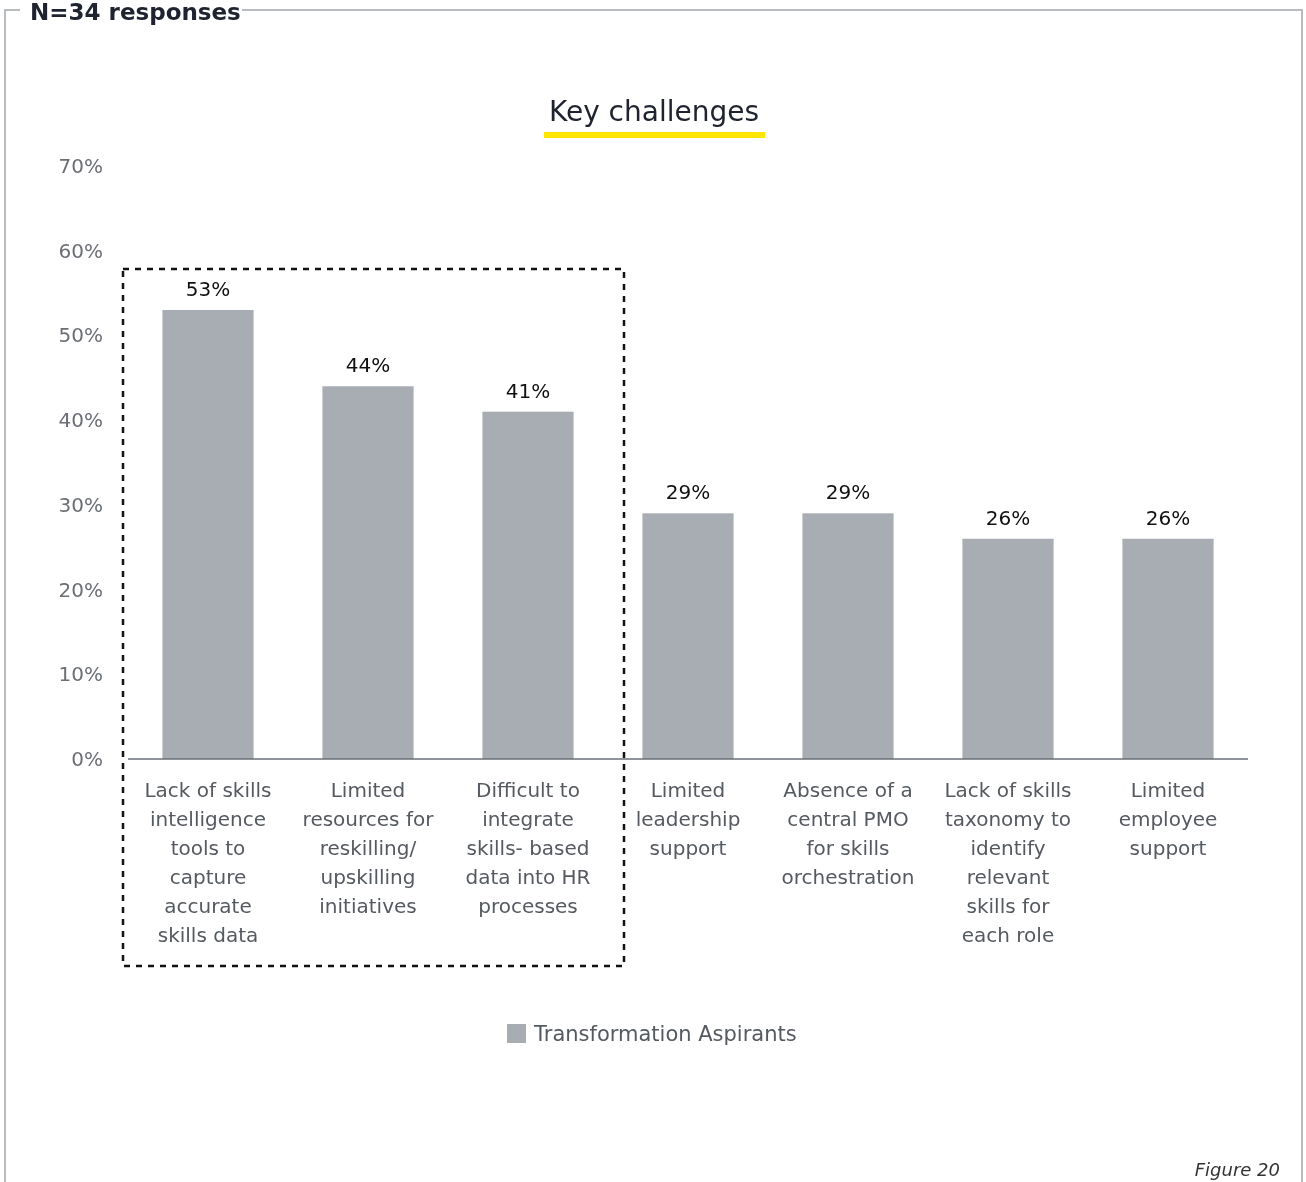 The image size is (1306, 1182). I want to click on chart-title: Key challenges, so click(654, 111).